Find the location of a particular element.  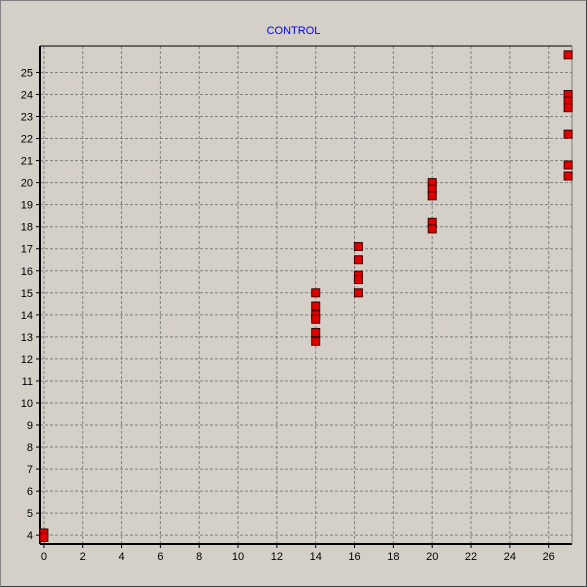

y-tick-label: 19 is located at coordinates (27, 206).